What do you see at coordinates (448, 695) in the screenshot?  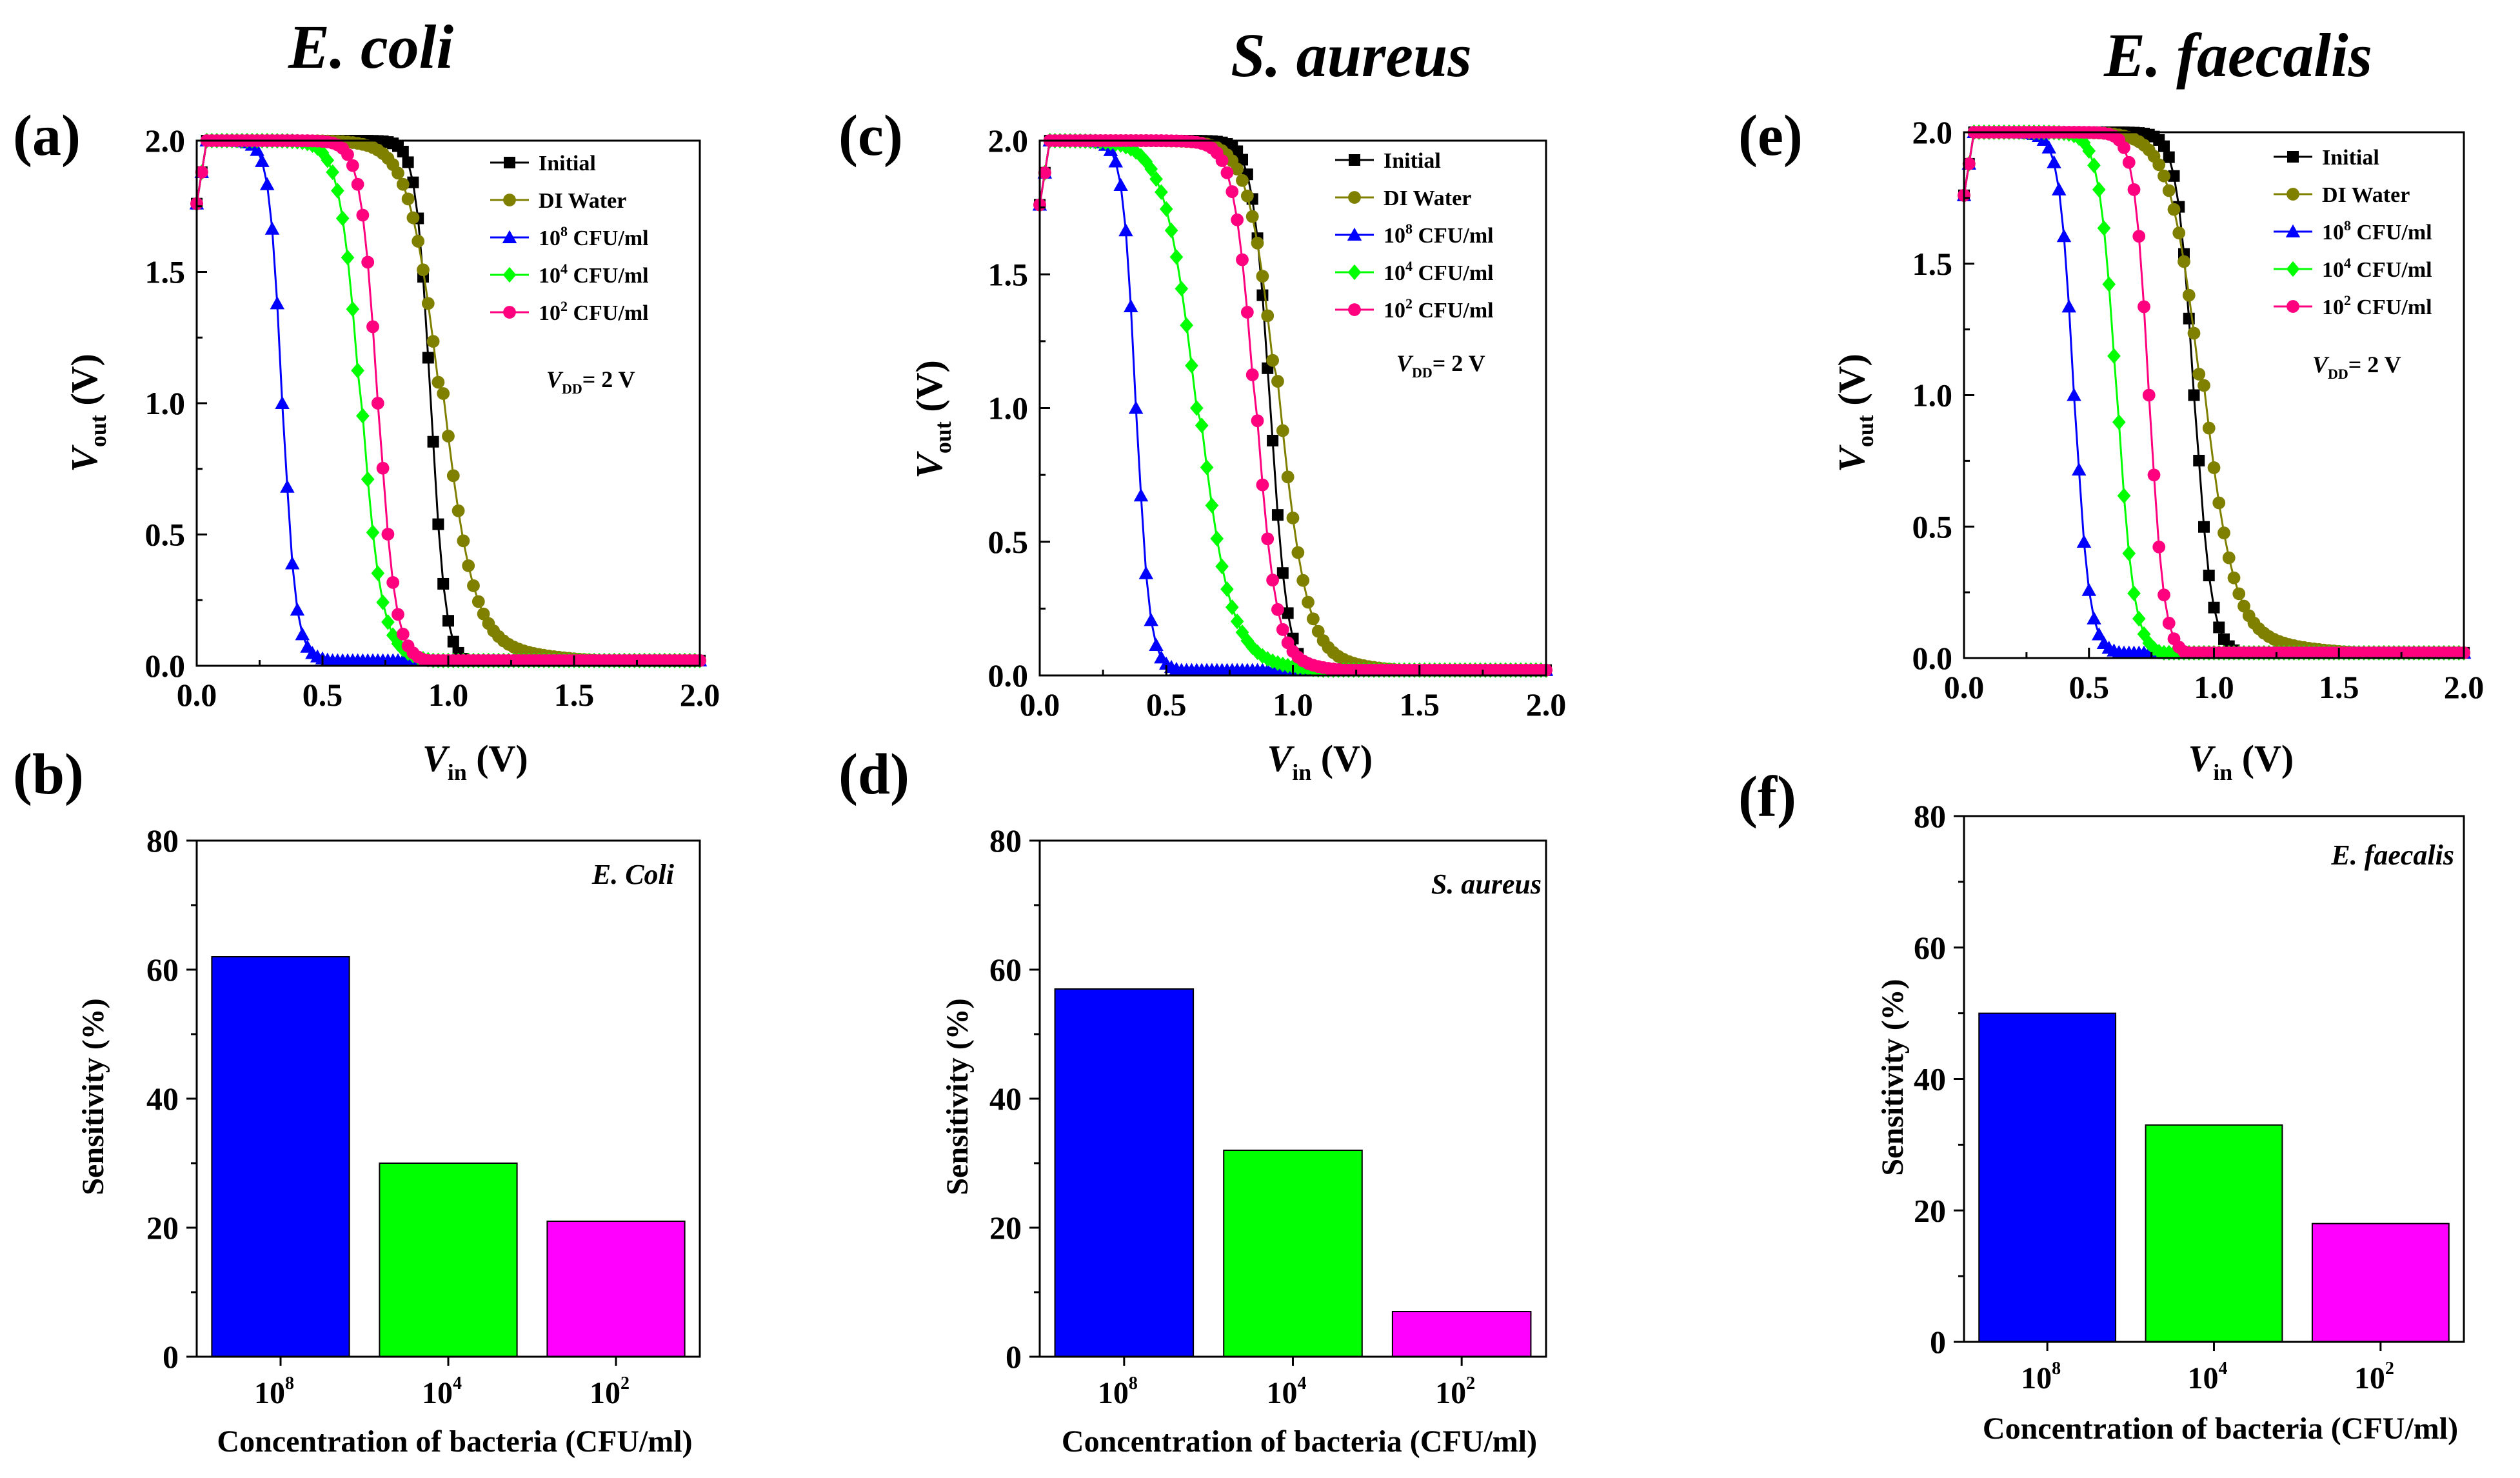 I see `x-tick-label: 1.0` at bounding box center [448, 695].